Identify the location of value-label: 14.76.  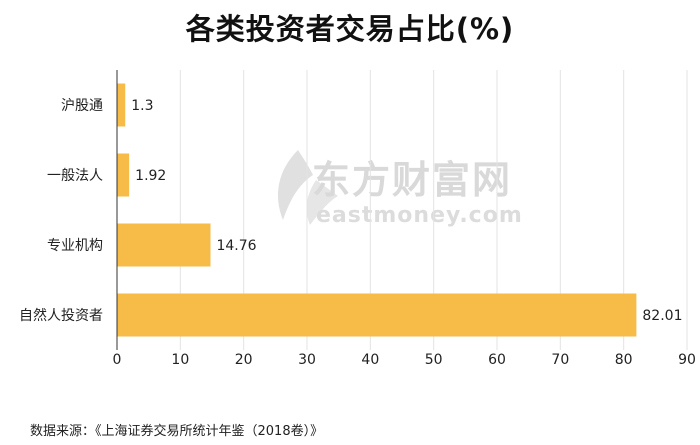
(236, 246).